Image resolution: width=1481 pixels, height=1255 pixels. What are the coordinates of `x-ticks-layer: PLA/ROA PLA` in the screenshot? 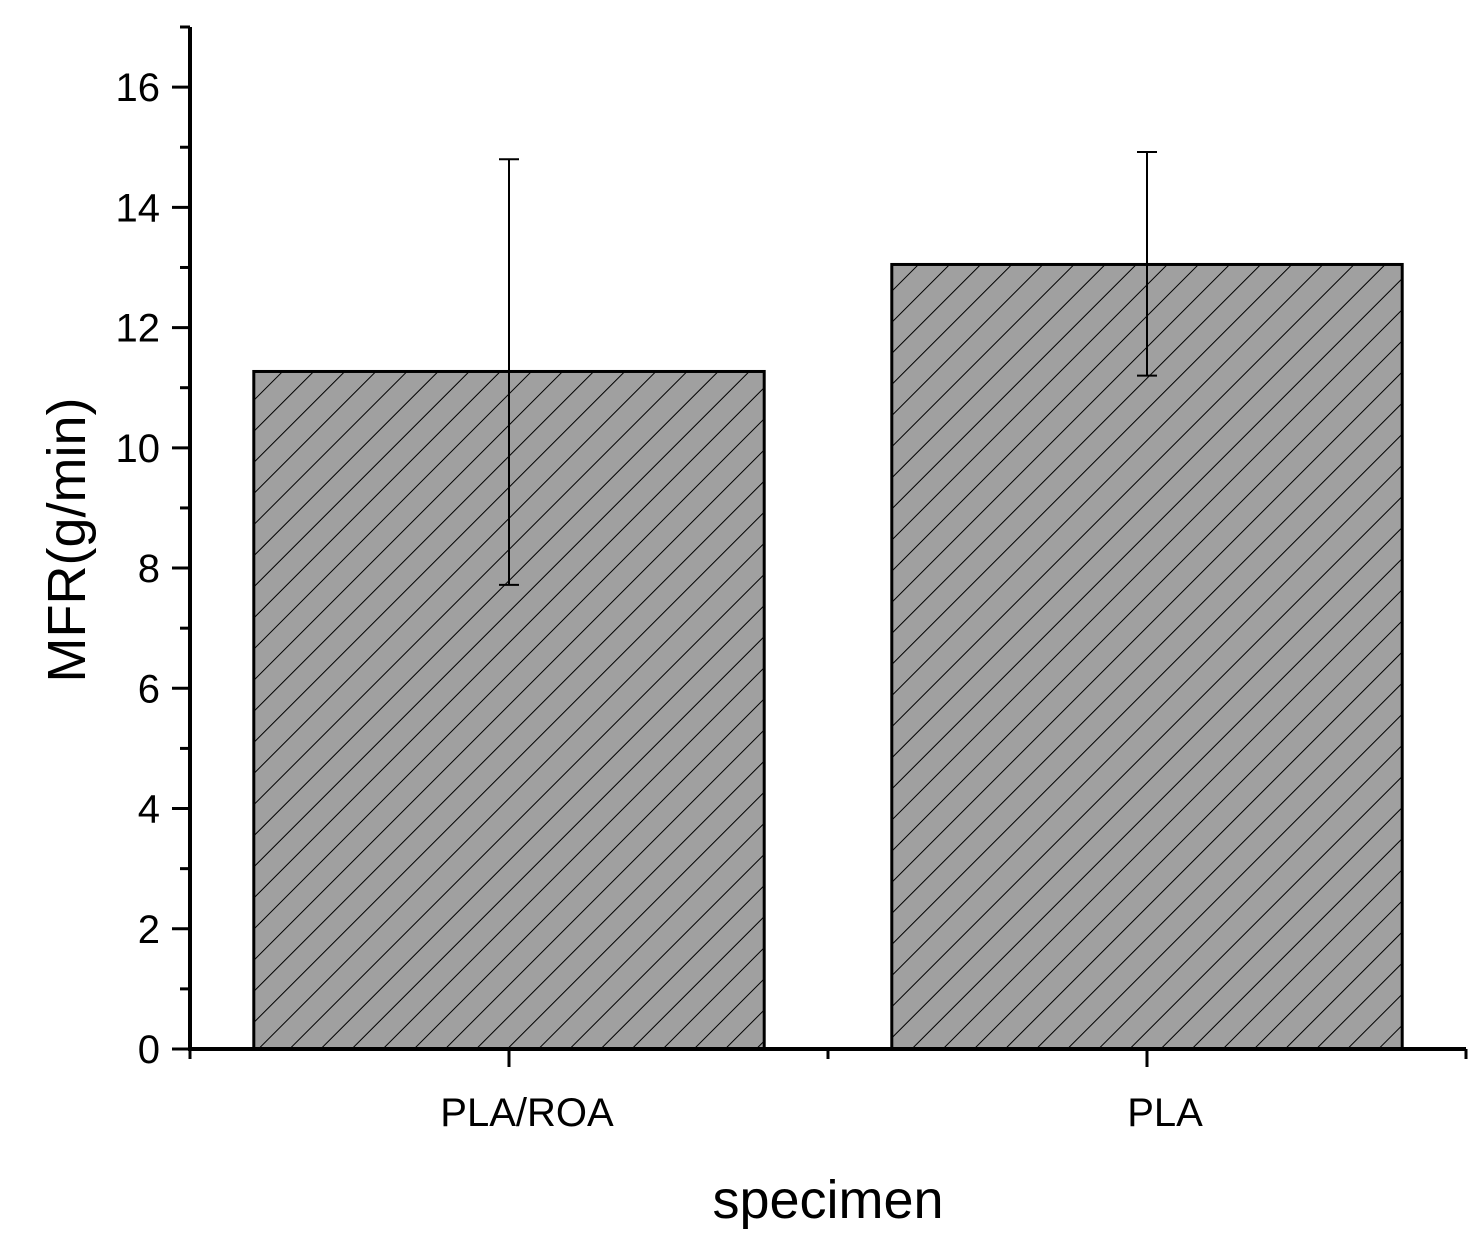 It's located at (828, 1092).